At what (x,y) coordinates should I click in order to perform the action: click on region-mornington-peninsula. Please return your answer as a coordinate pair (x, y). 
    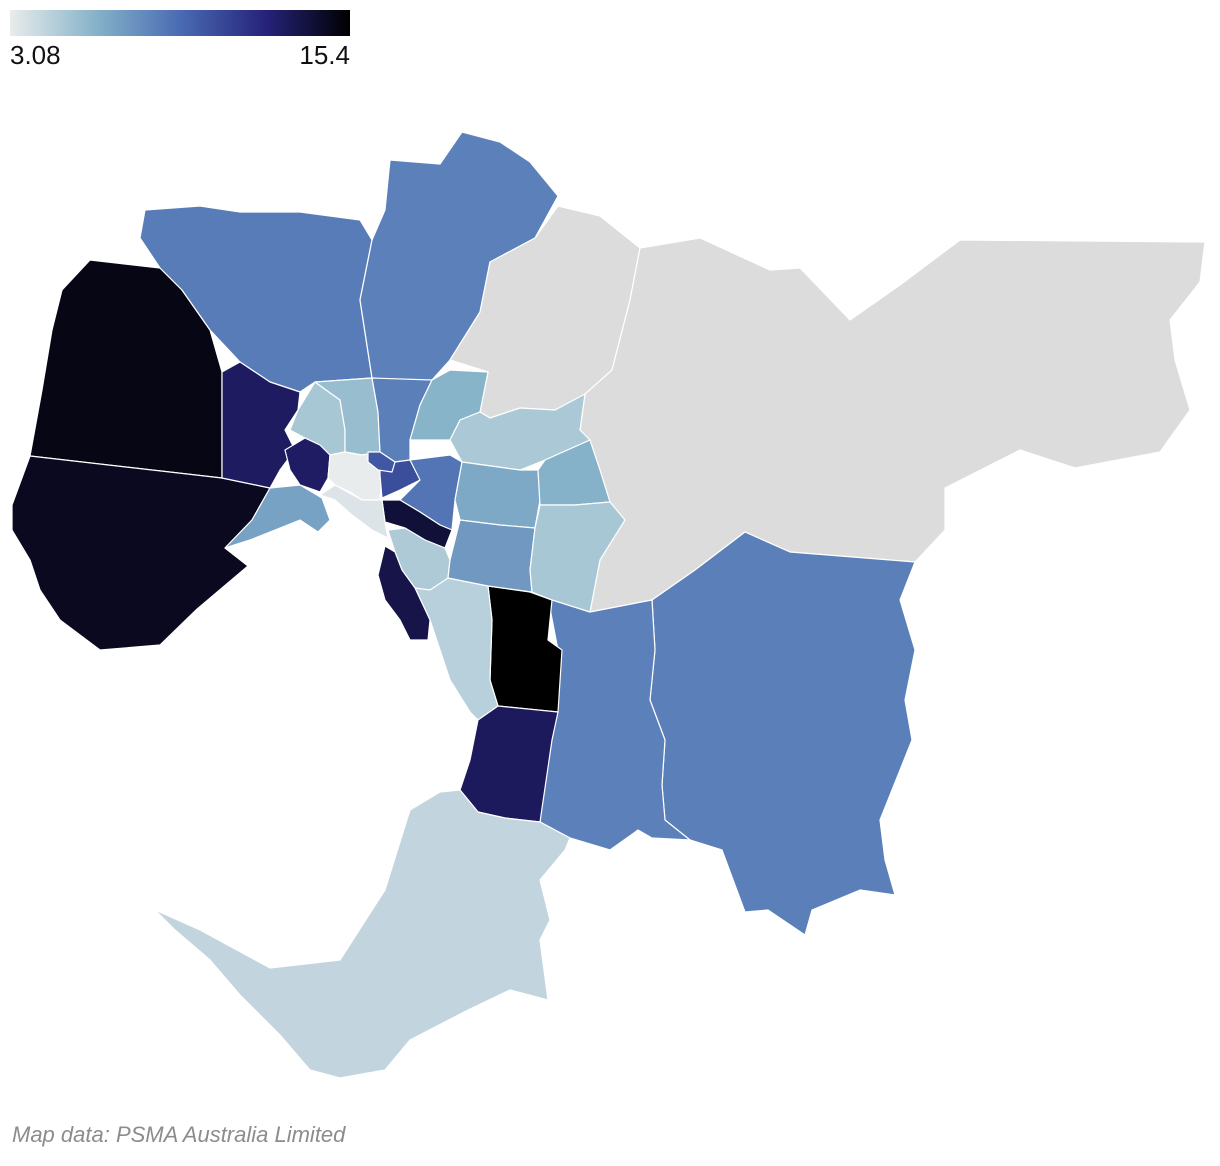
    Looking at the image, I should click on (362, 934).